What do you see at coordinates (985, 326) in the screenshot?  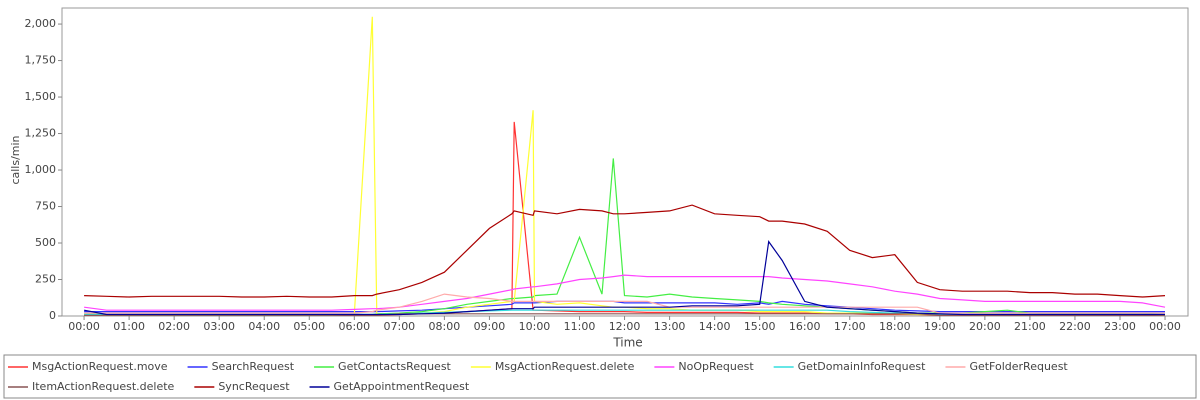 I see `x-tick-label: 20:00` at bounding box center [985, 326].